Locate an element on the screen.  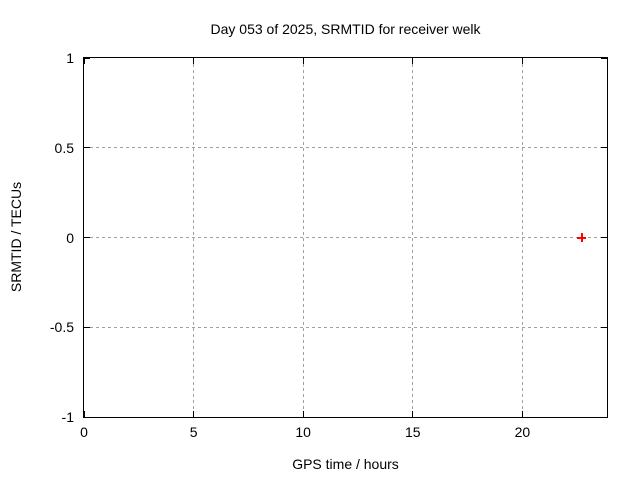
y-tick-label: -1 is located at coordinates (67, 417).